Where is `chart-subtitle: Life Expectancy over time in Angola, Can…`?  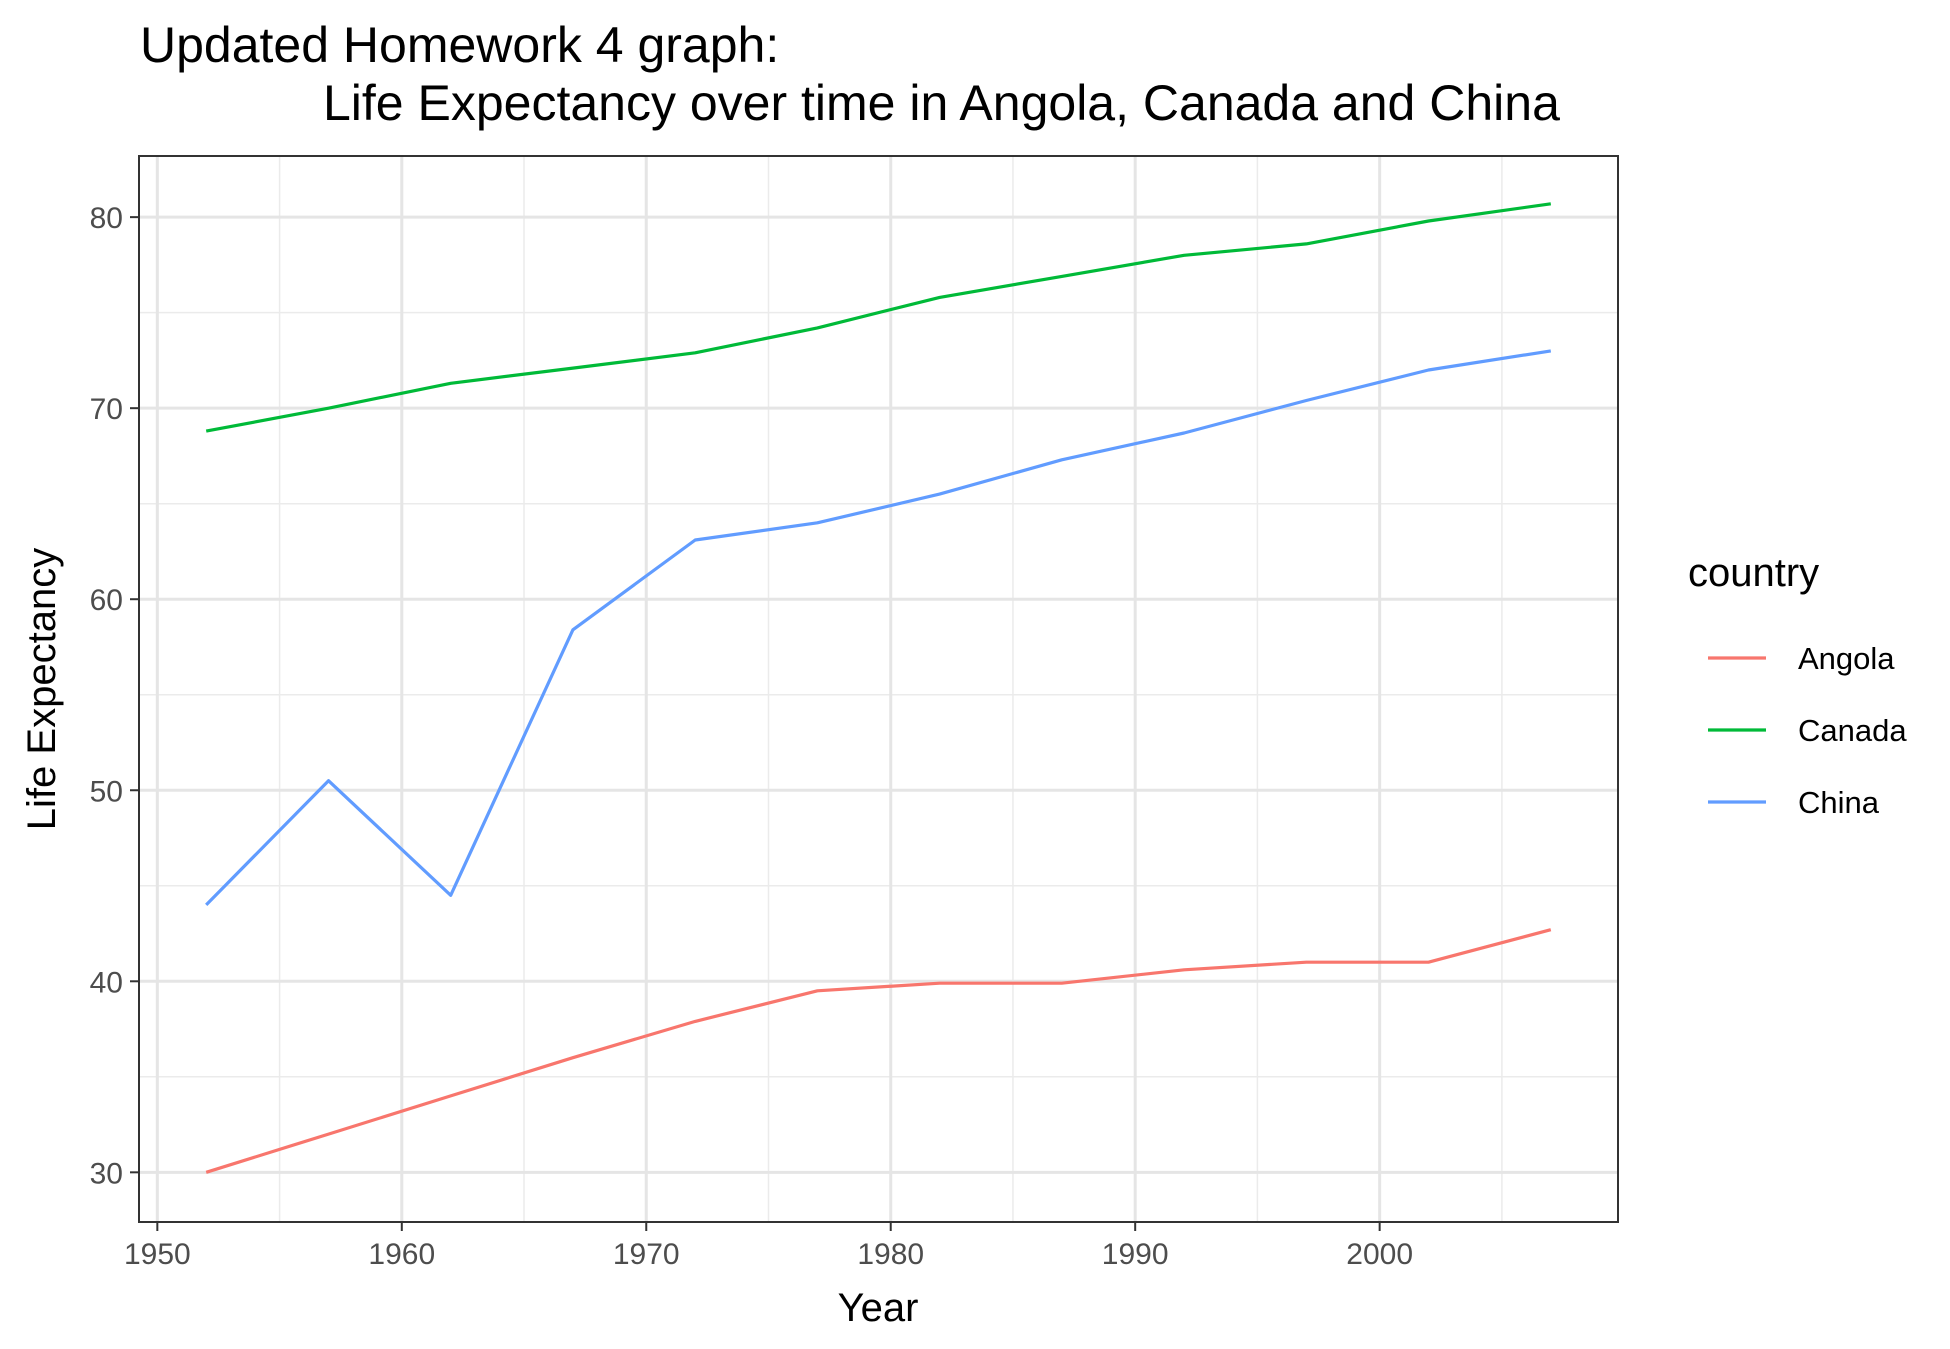
chart-subtitle: Life Expectancy over time in Angola, Can… is located at coordinates (941, 103).